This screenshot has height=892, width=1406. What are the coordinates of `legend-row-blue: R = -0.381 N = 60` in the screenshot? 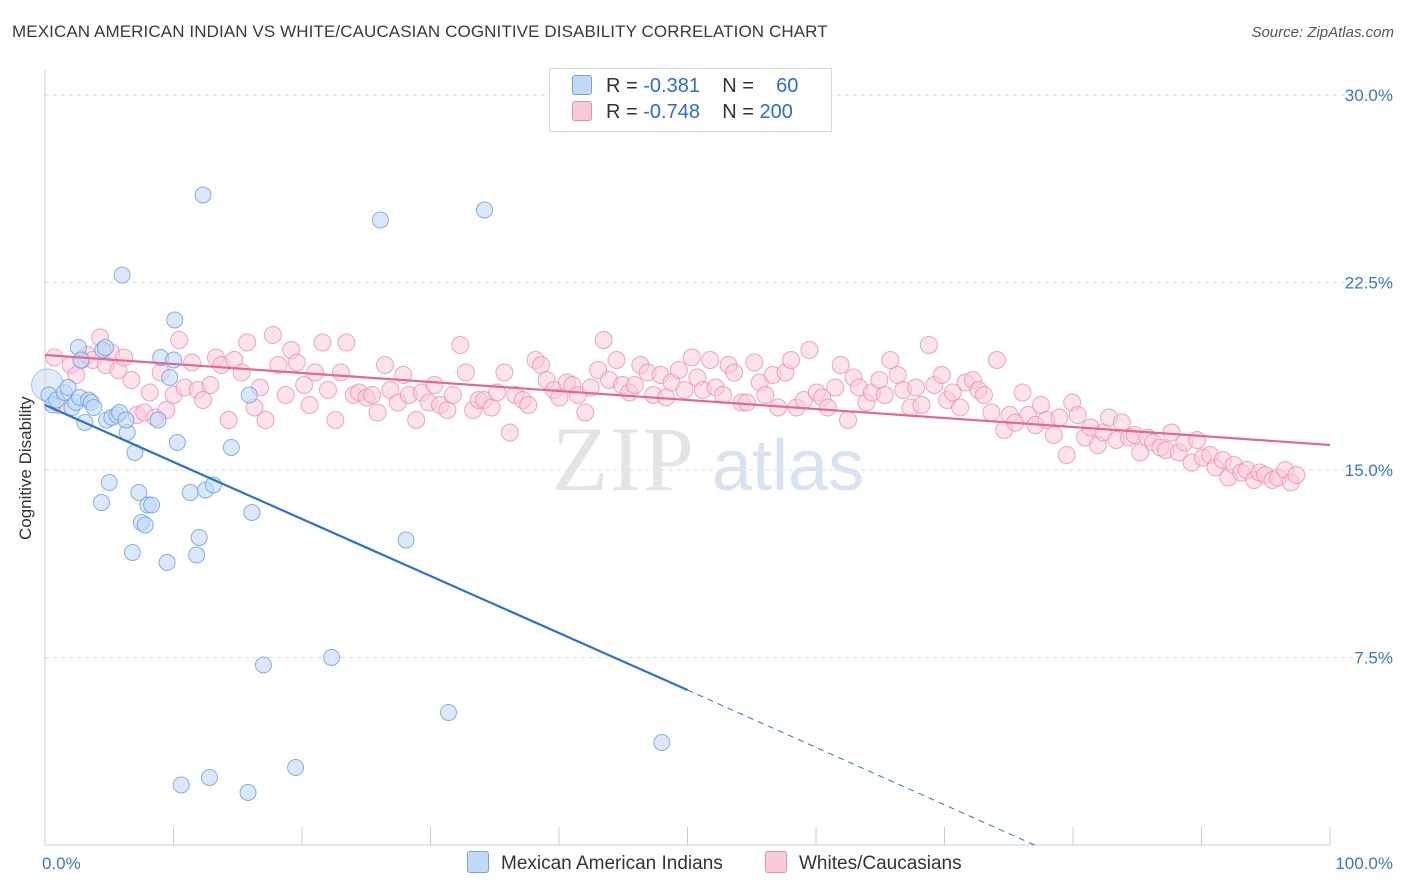 It's located at (685, 88).